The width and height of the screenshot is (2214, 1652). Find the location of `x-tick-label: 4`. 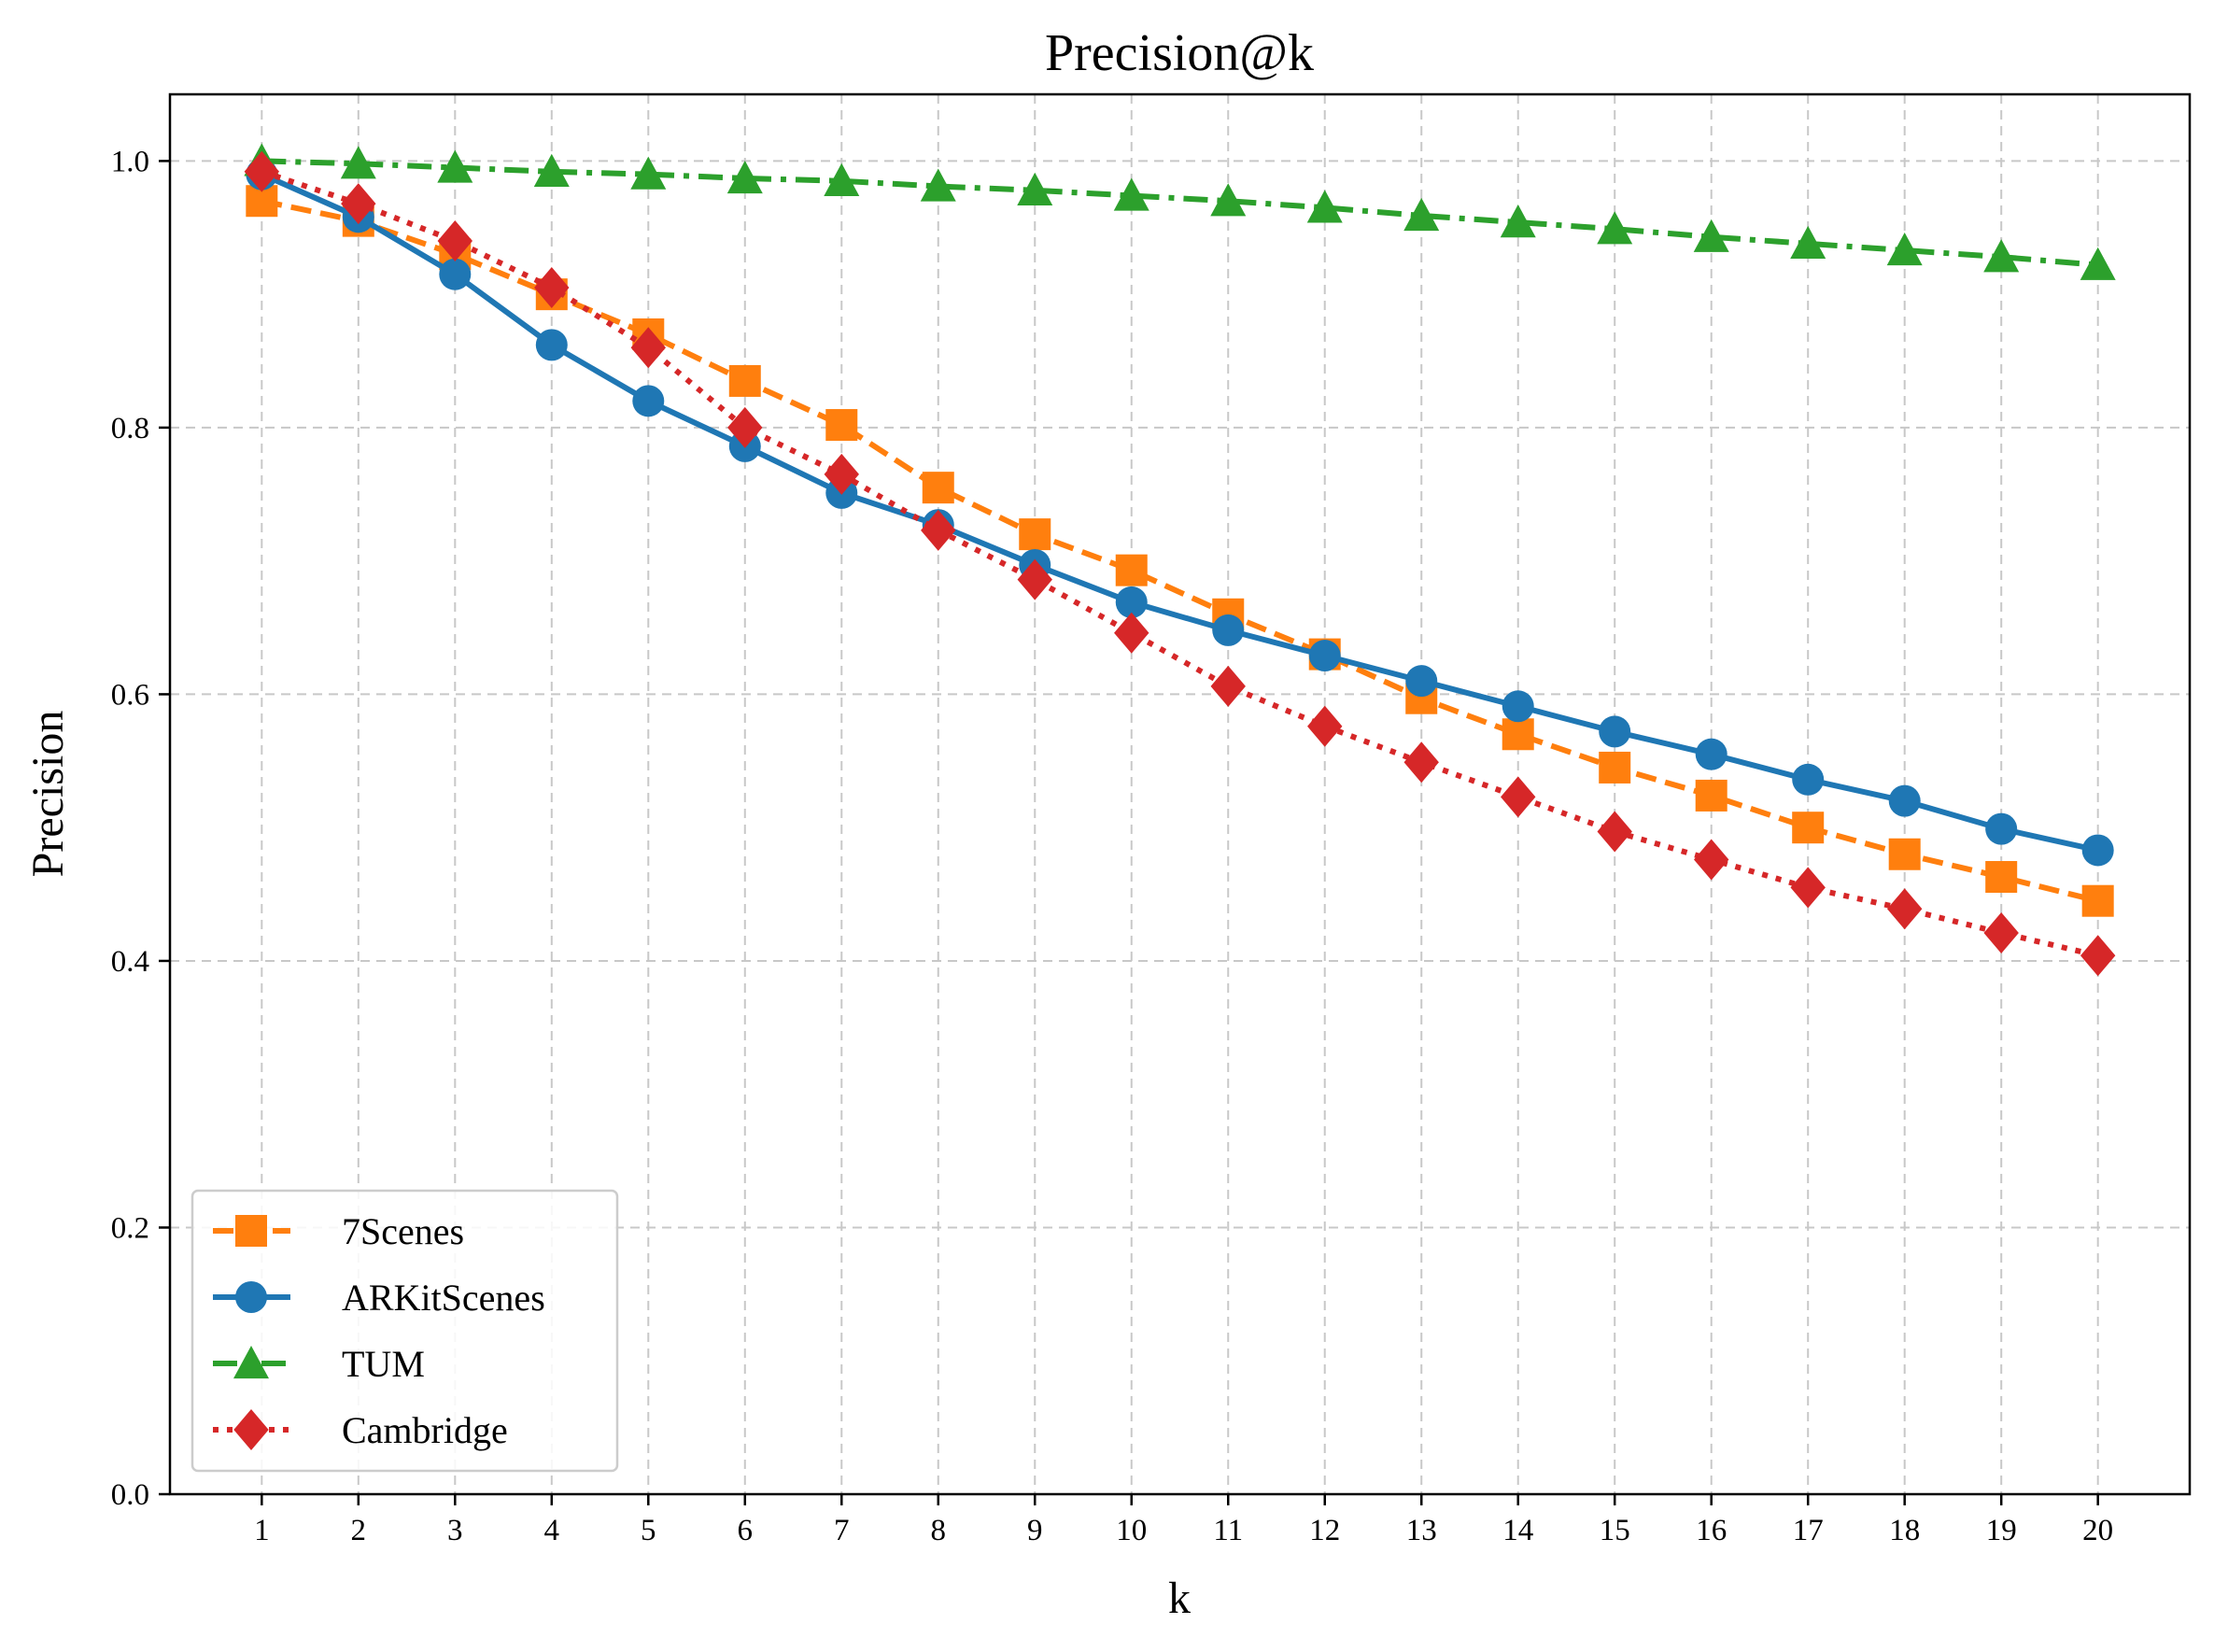

x-tick-label: 4 is located at coordinates (552, 1530).